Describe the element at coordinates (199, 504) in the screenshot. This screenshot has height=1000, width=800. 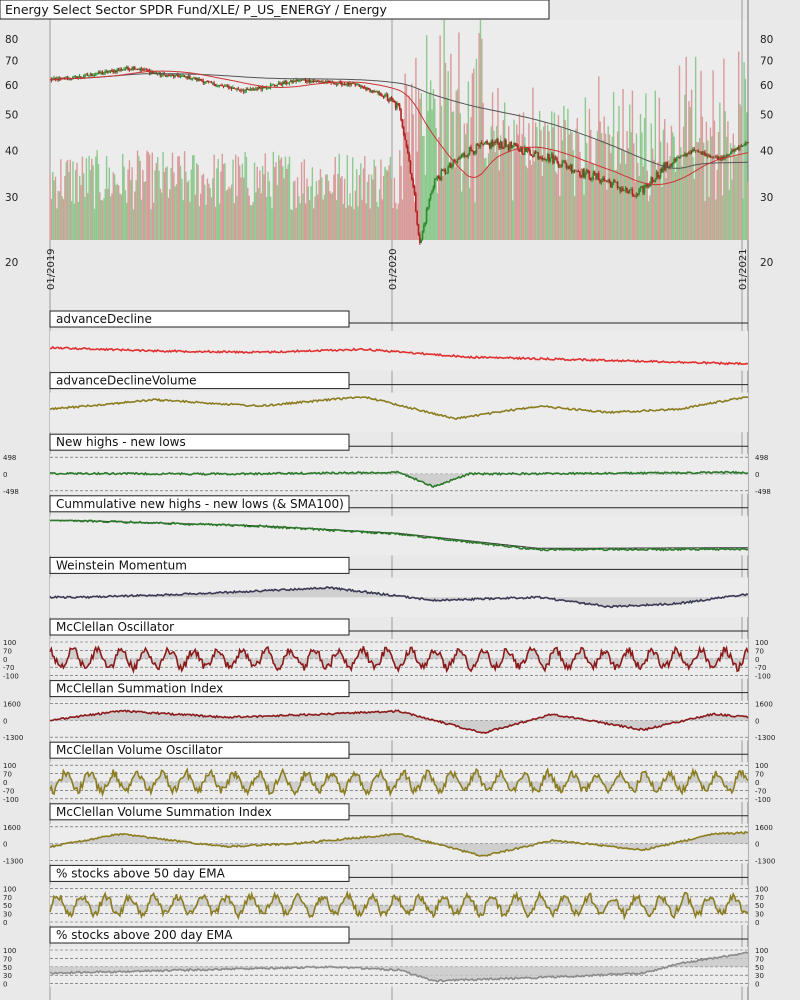
I see `indicator-header-box` at that location.